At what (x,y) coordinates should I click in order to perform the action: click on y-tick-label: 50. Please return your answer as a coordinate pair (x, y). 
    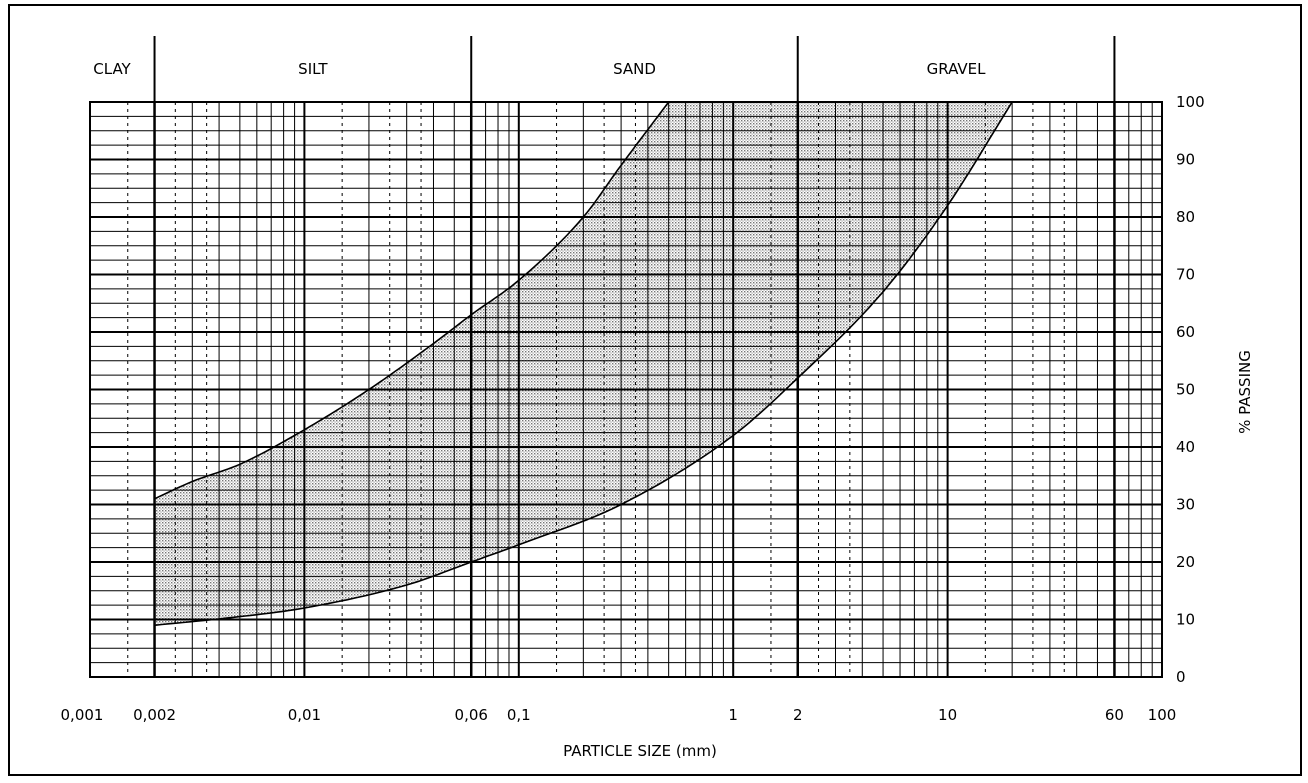
    Looking at the image, I should click on (1185, 390).